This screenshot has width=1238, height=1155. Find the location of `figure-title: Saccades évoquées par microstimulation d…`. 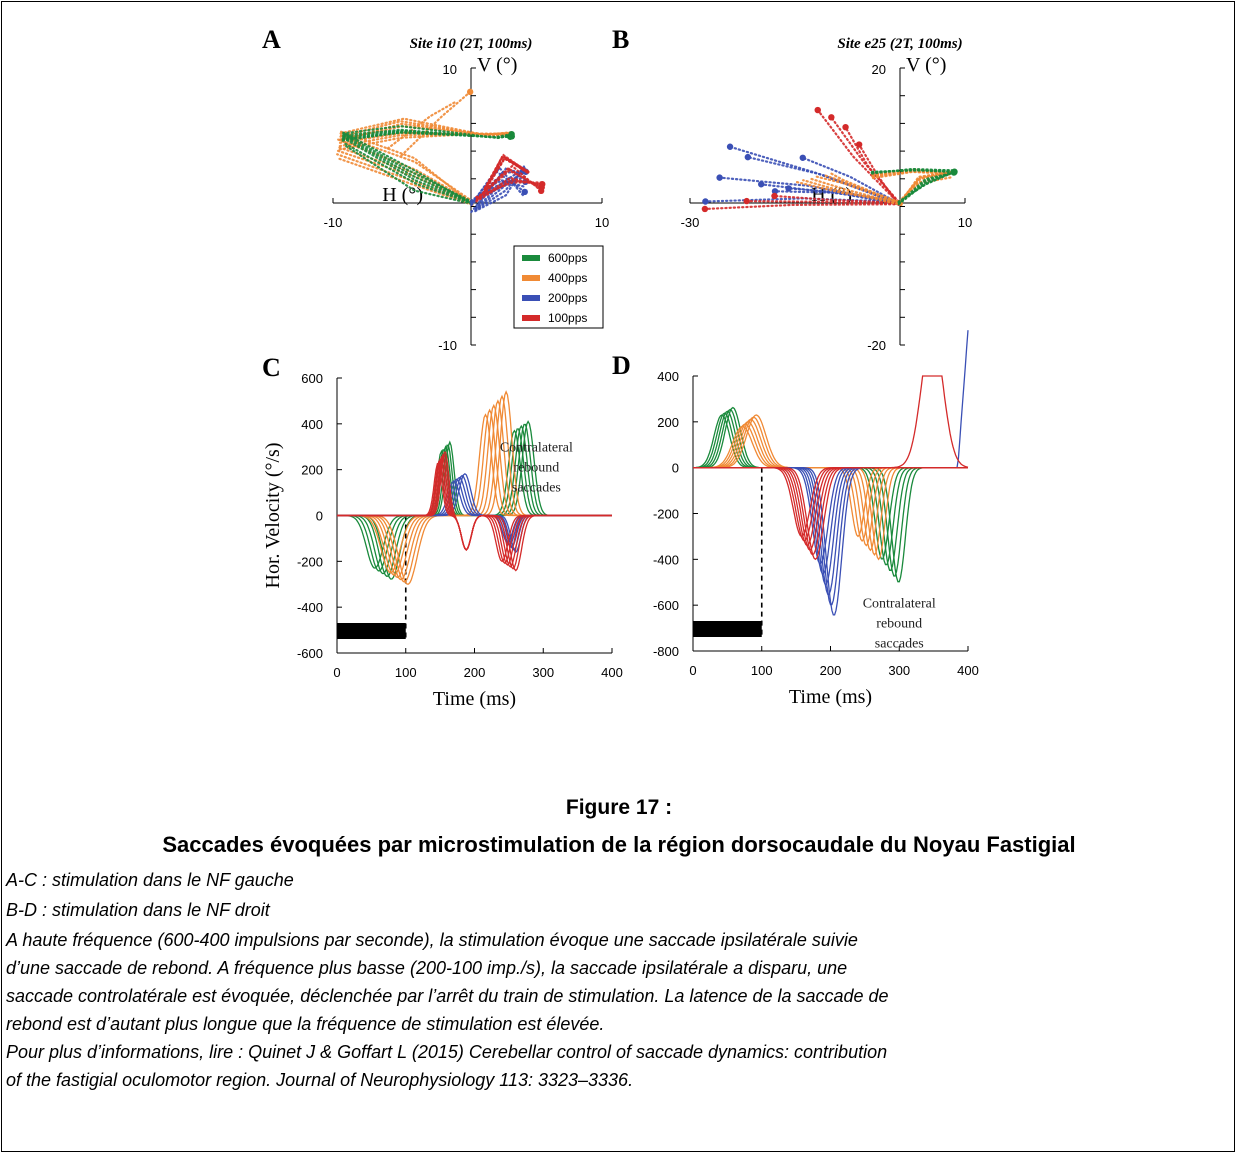

figure-title: Saccades évoquées par microstimulation d… is located at coordinates (619, 844).